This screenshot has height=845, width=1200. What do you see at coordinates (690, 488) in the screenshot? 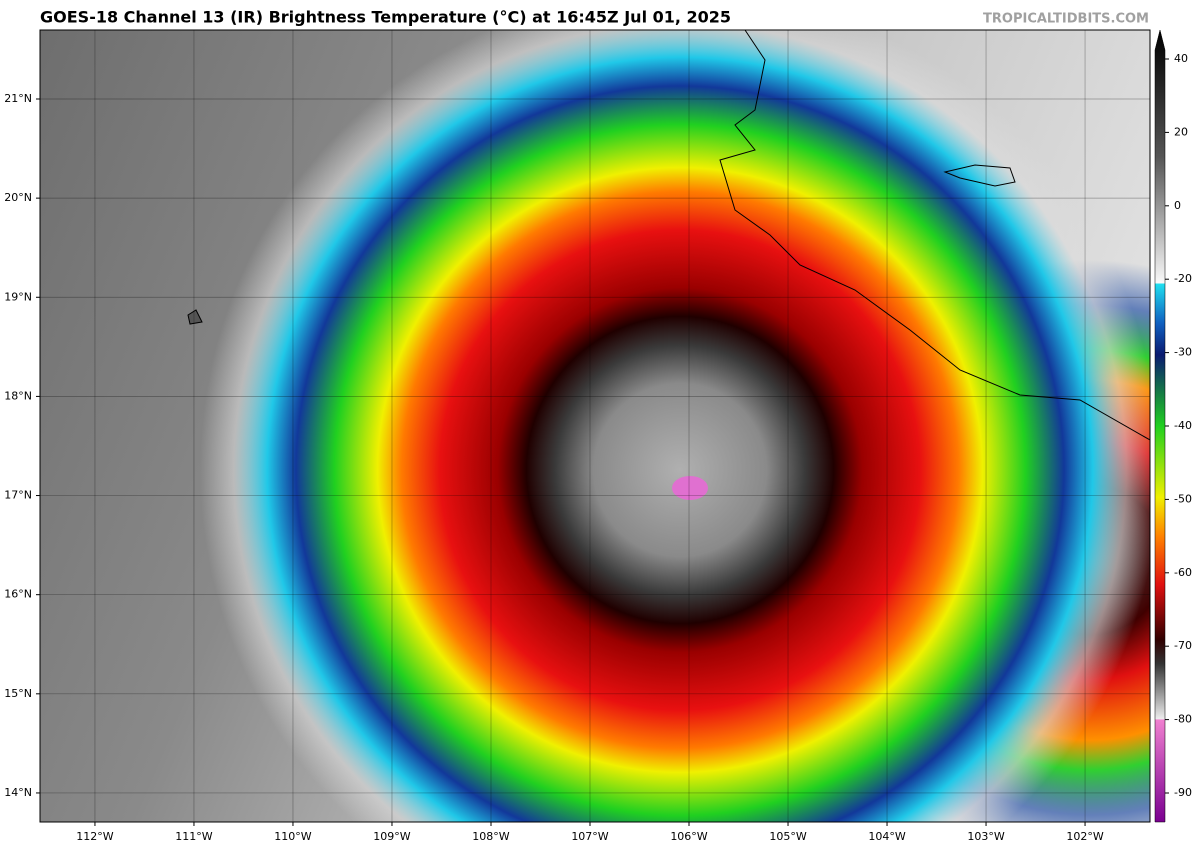
I see `cold-top` at bounding box center [690, 488].